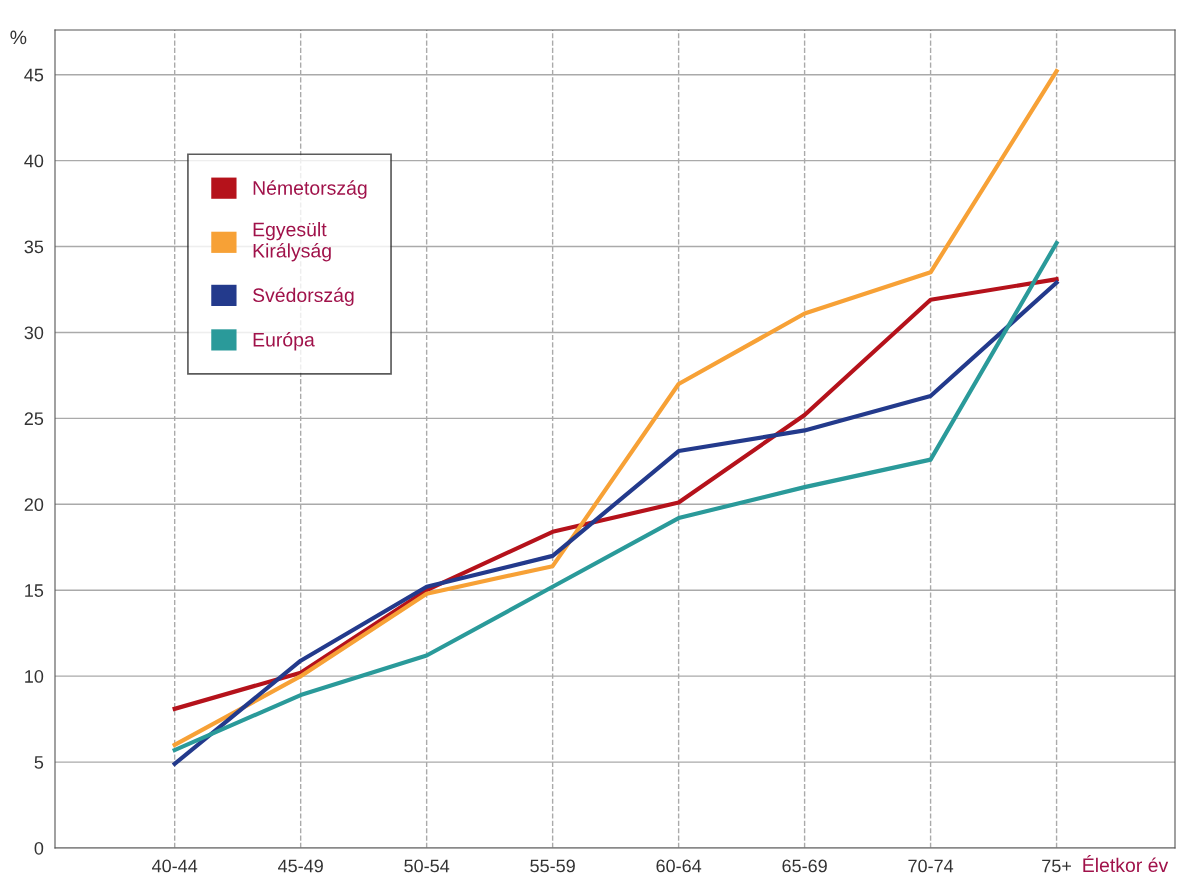 The width and height of the screenshot is (1196, 877). I want to click on x-tick-label: 55-59, so click(552, 866).